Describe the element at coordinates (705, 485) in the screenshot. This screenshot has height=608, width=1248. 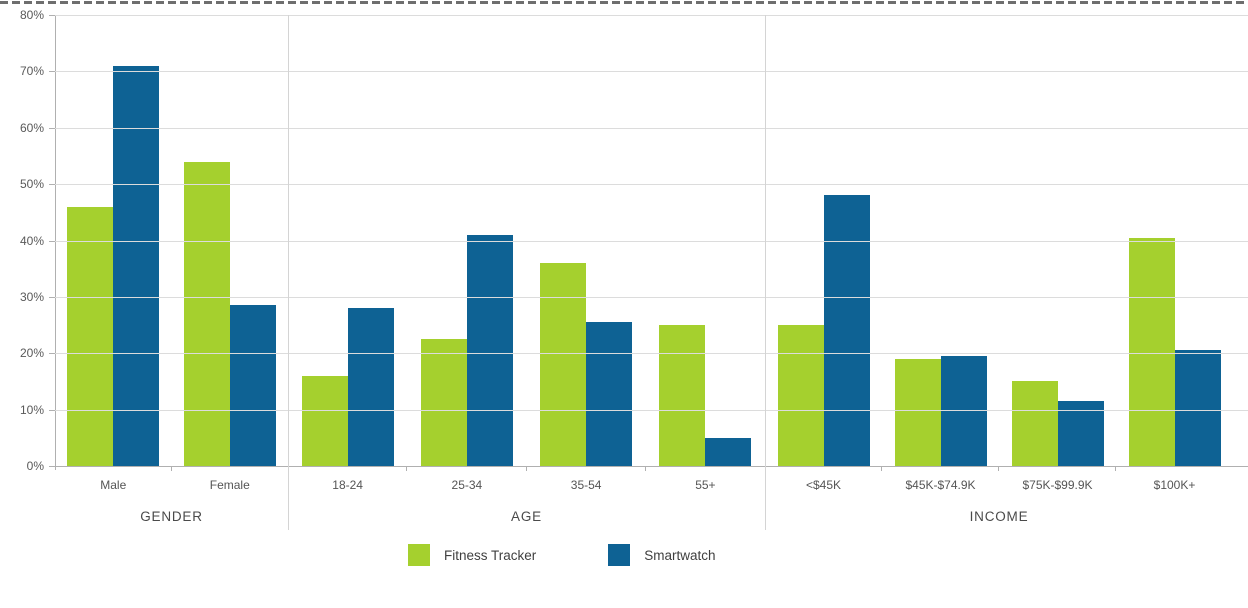
I see `x-axis-label: 55+` at that location.